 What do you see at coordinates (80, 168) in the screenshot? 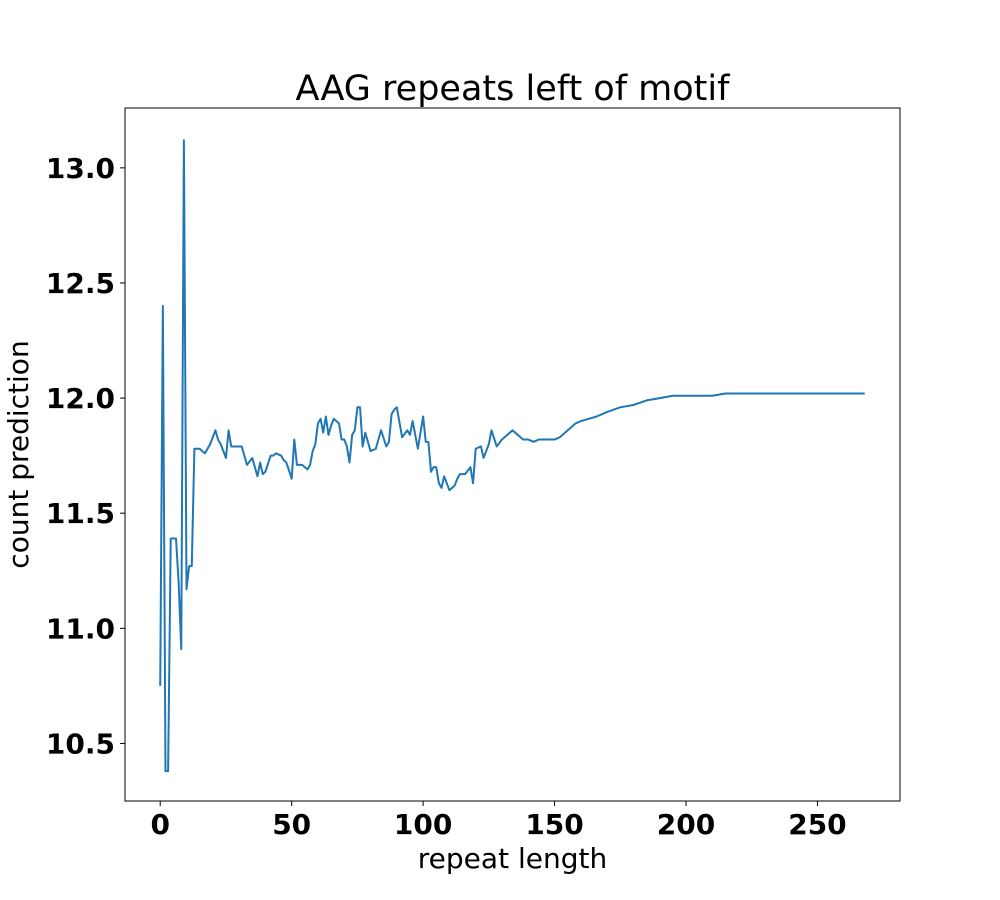
I see `y-tick-label: 13.0` at bounding box center [80, 168].